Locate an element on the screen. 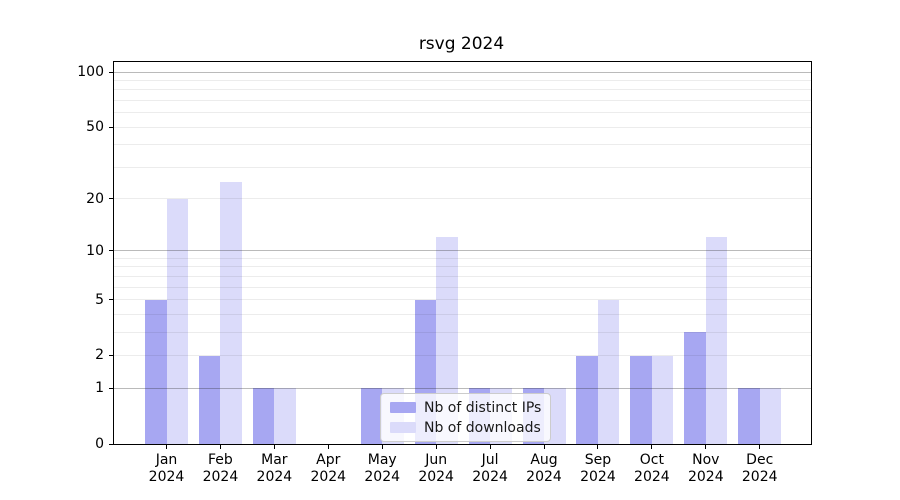  y-tick-label: 1 is located at coordinates (99, 388).